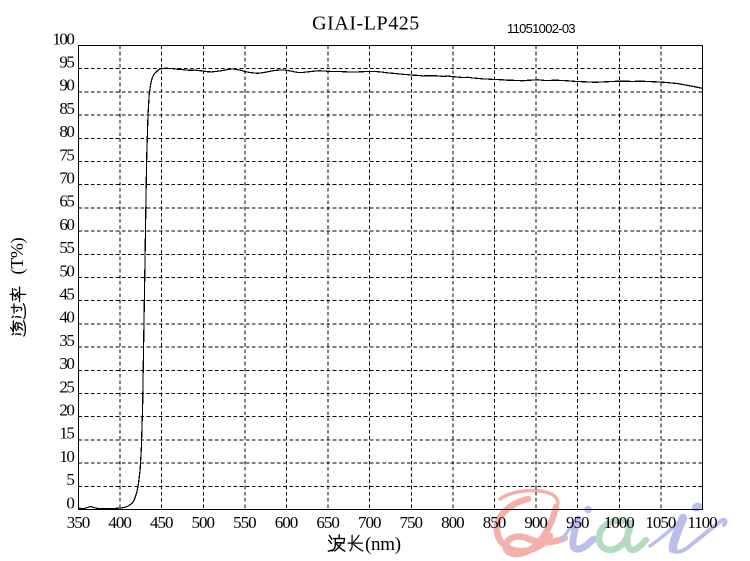  I want to click on svg-text: 450, so click(161, 522).